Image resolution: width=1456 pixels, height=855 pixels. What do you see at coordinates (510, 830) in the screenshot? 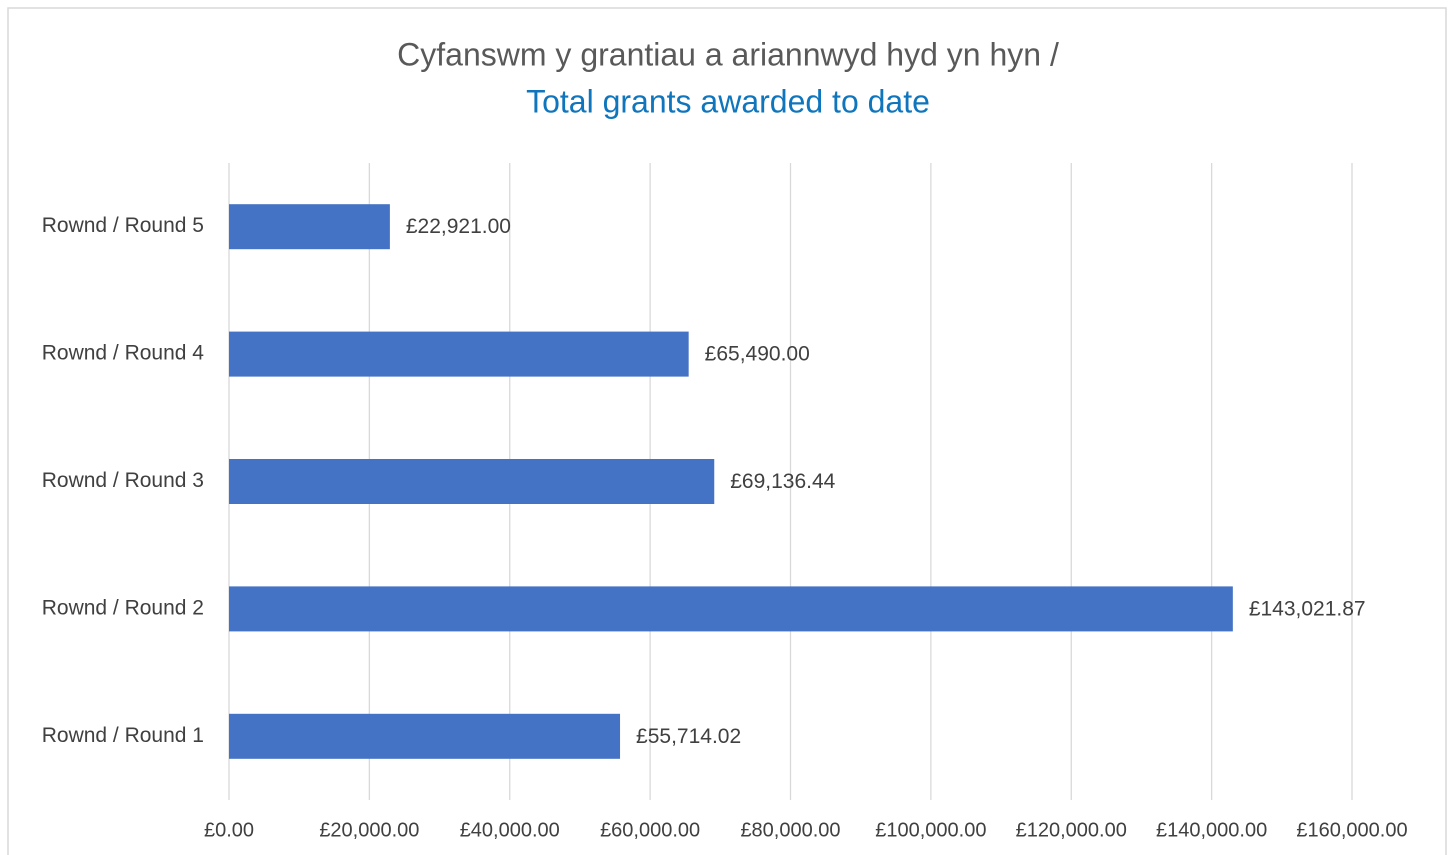
I see `x-tick-label: £40,000.00` at bounding box center [510, 830].